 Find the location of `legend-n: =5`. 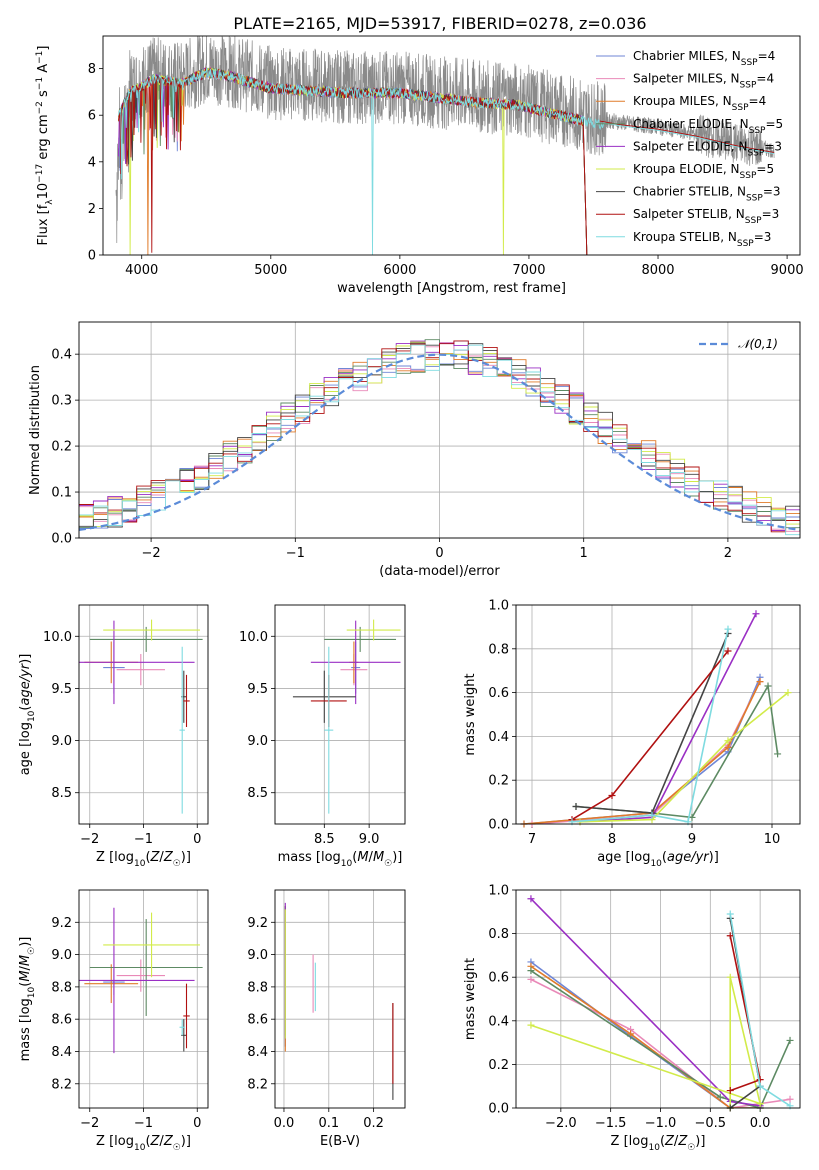

legend-n: =5 is located at coordinates (765, 169).